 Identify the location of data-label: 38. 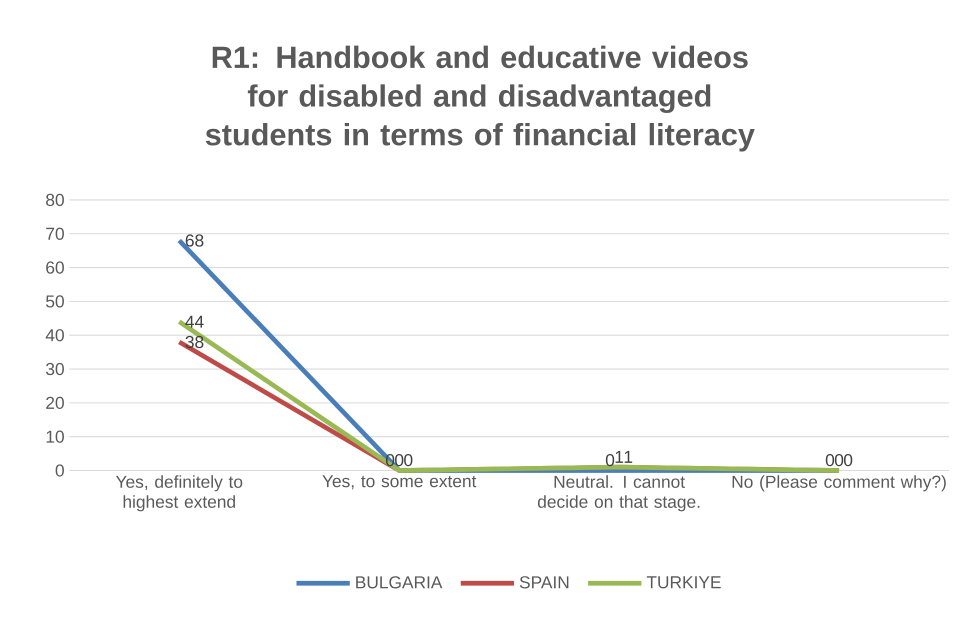
(195, 342).